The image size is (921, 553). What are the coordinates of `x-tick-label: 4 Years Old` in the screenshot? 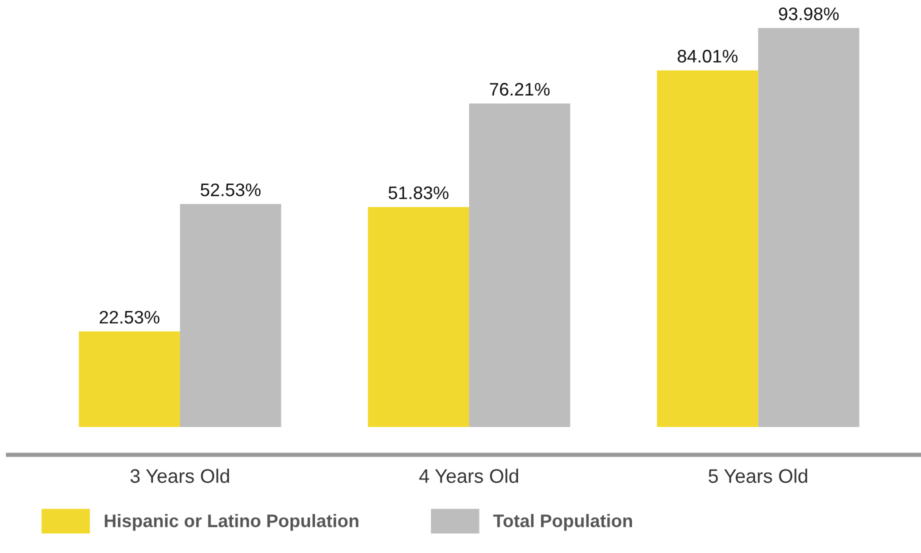 It's located at (468, 475).